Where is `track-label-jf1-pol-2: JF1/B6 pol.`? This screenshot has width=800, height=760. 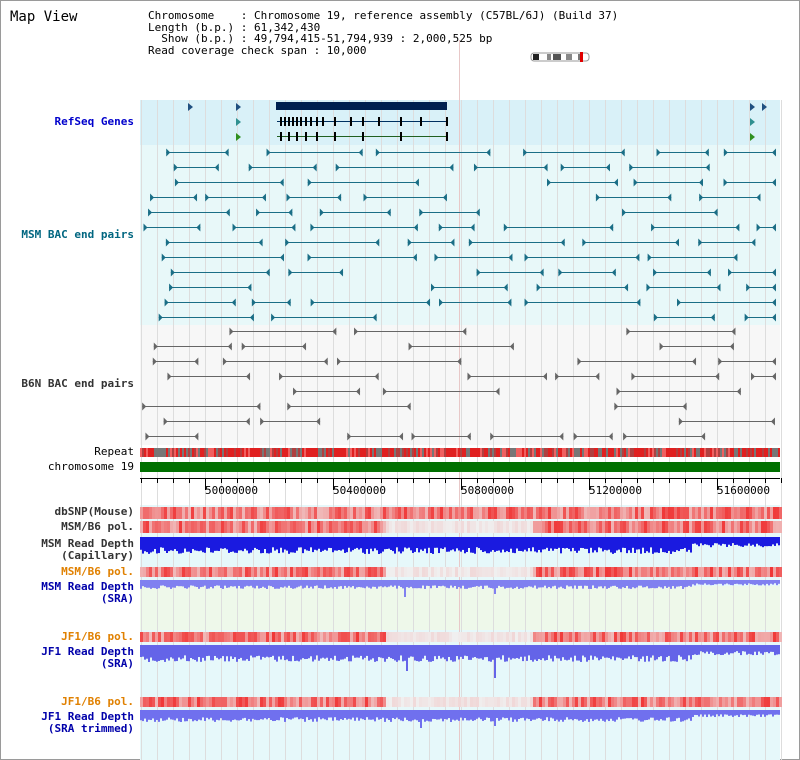
track-label-jf1-pol-2: JF1/B6 pol. is located at coordinates (97, 701).